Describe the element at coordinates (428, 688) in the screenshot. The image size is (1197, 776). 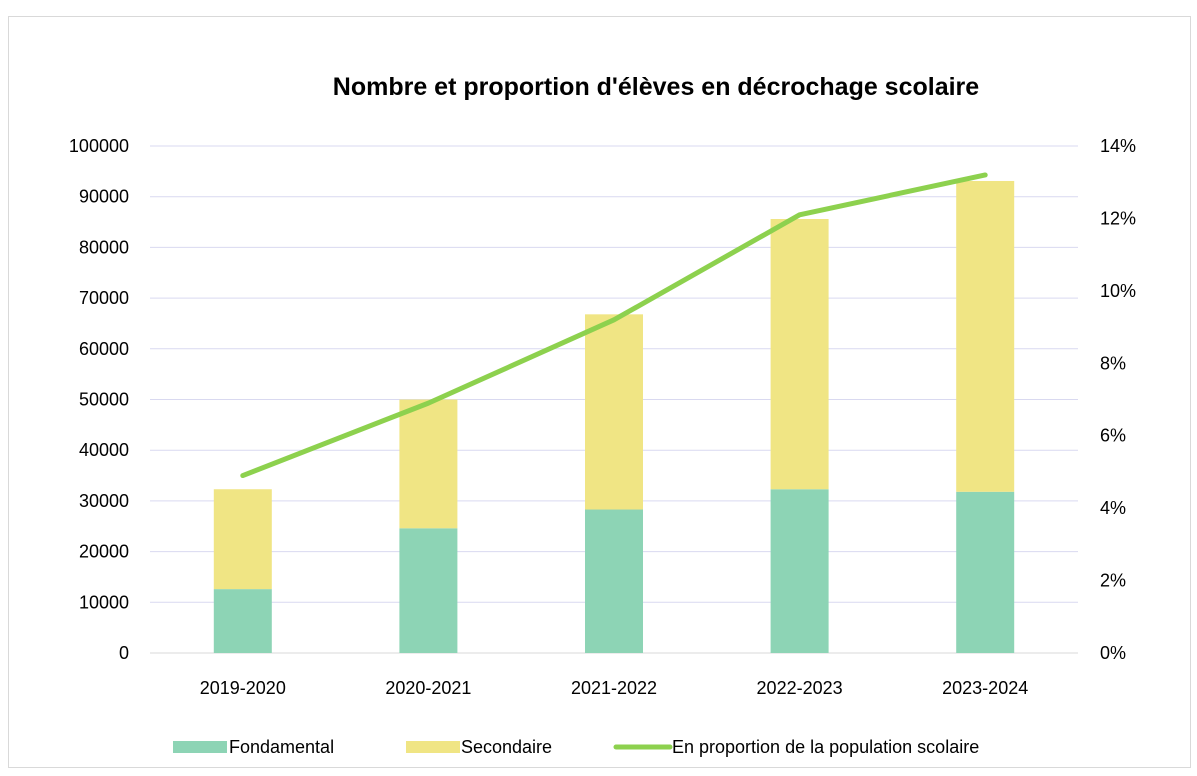
I see `x-tick-label: 2020-2021` at that location.